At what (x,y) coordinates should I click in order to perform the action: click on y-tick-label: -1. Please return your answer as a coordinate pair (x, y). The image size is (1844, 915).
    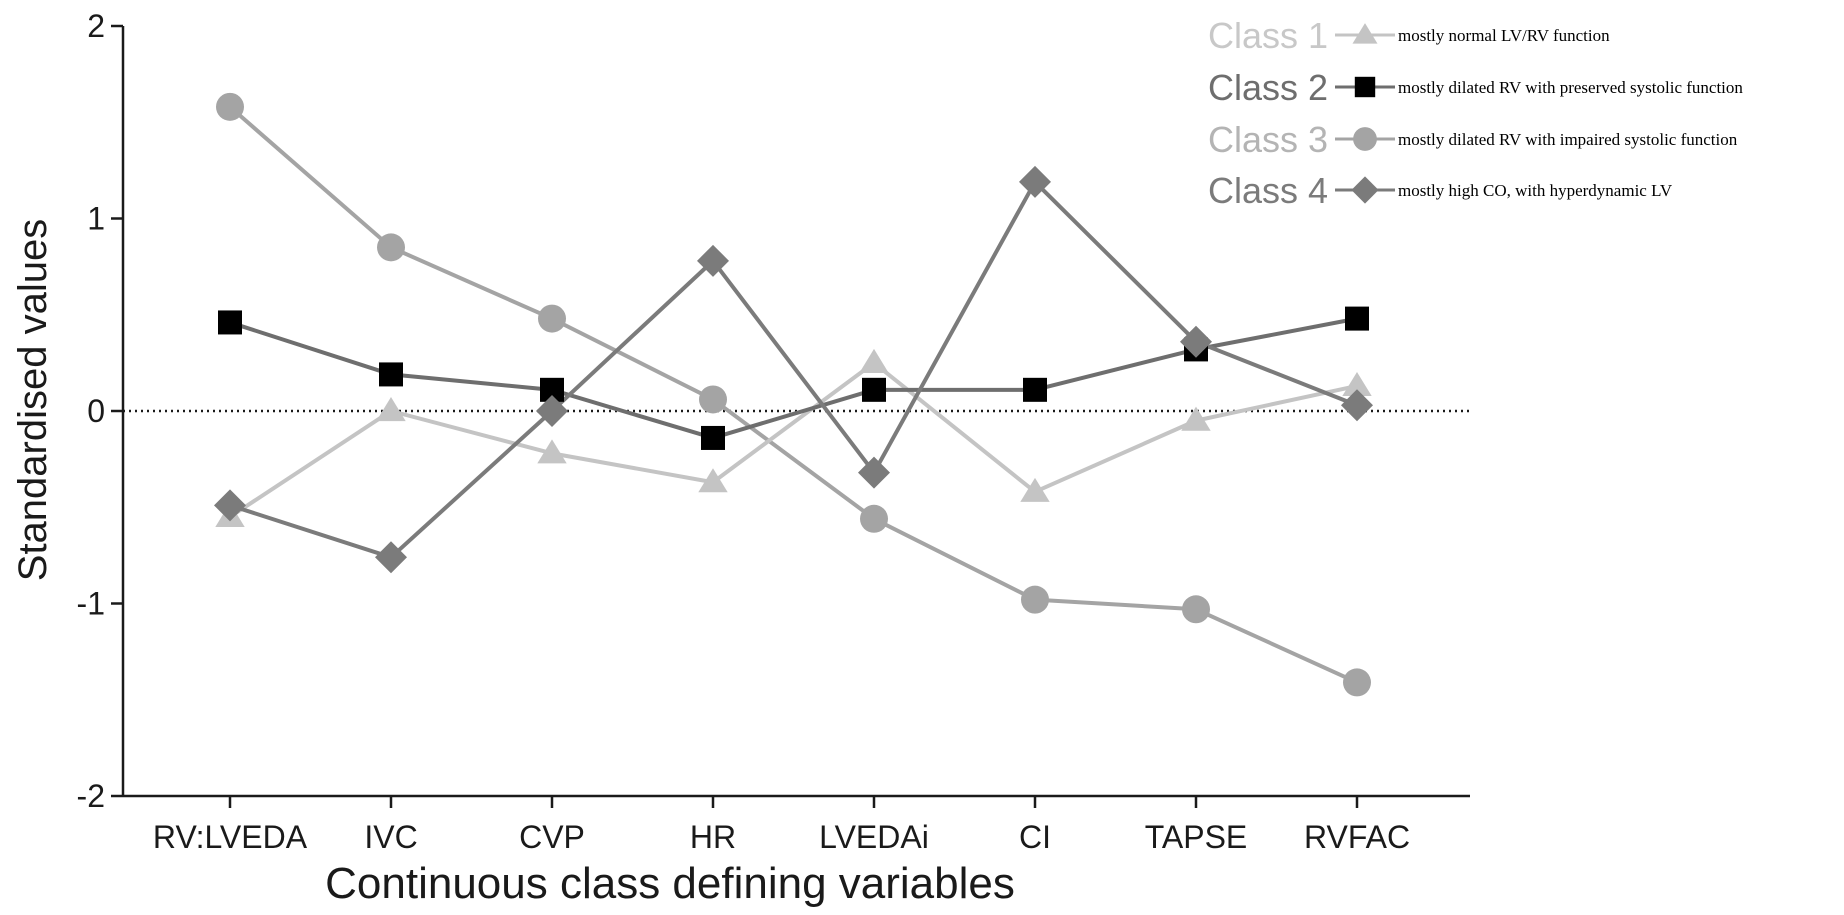
    Looking at the image, I should click on (91, 604).